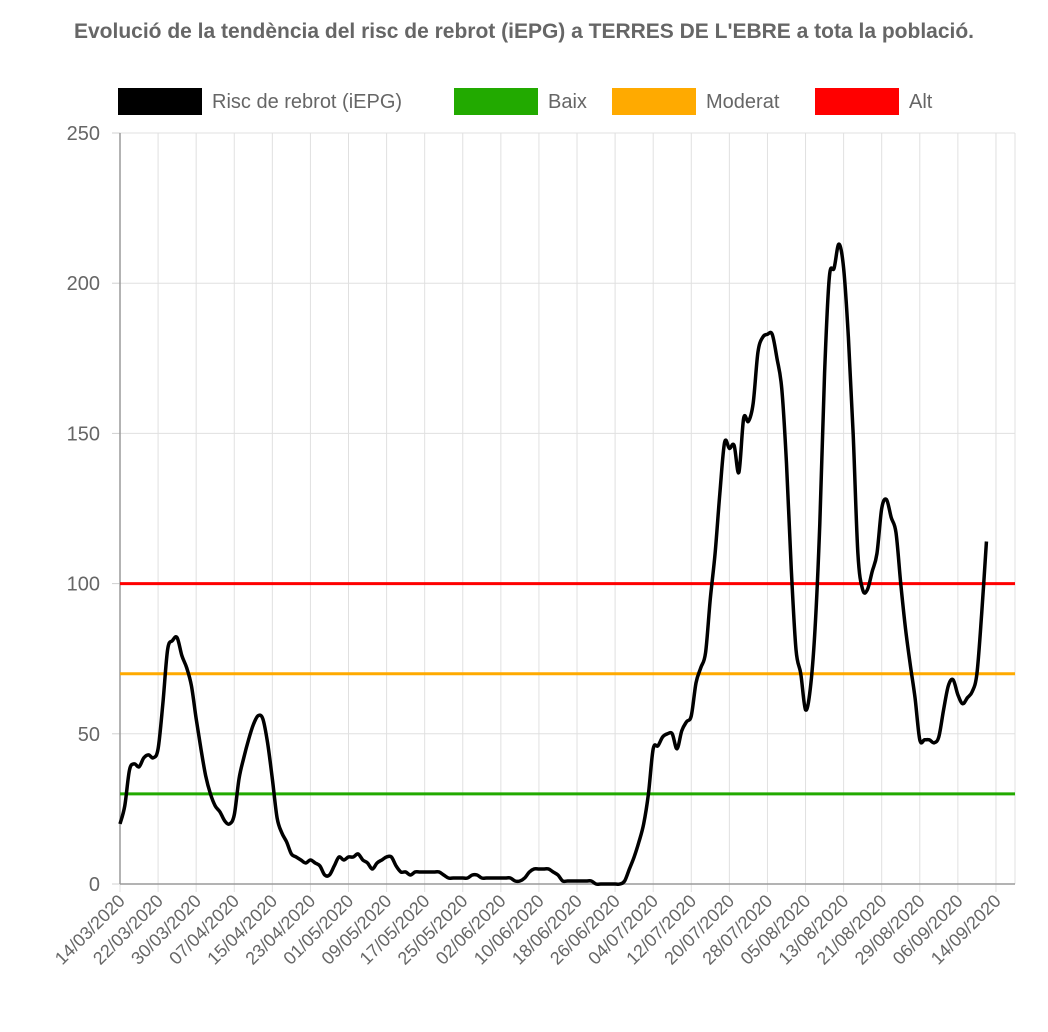 Image resolution: width=1048 pixels, height=1032 pixels. I want to click on y-tick-label: 0, so click(94, 885).